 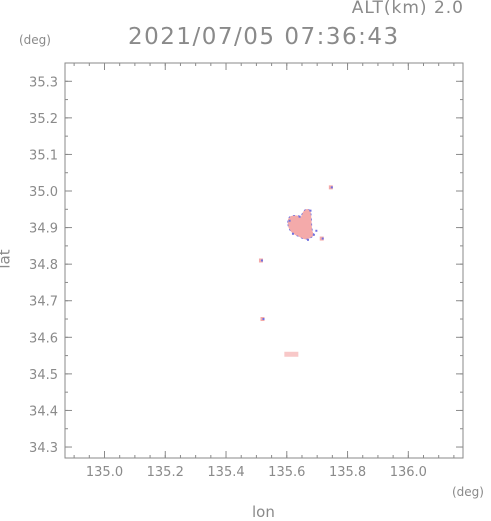 What do you see at coordinates (43, 155) in the screenshot?
I see `y-tick-label: 35.1` at bounding box center [43, 155].